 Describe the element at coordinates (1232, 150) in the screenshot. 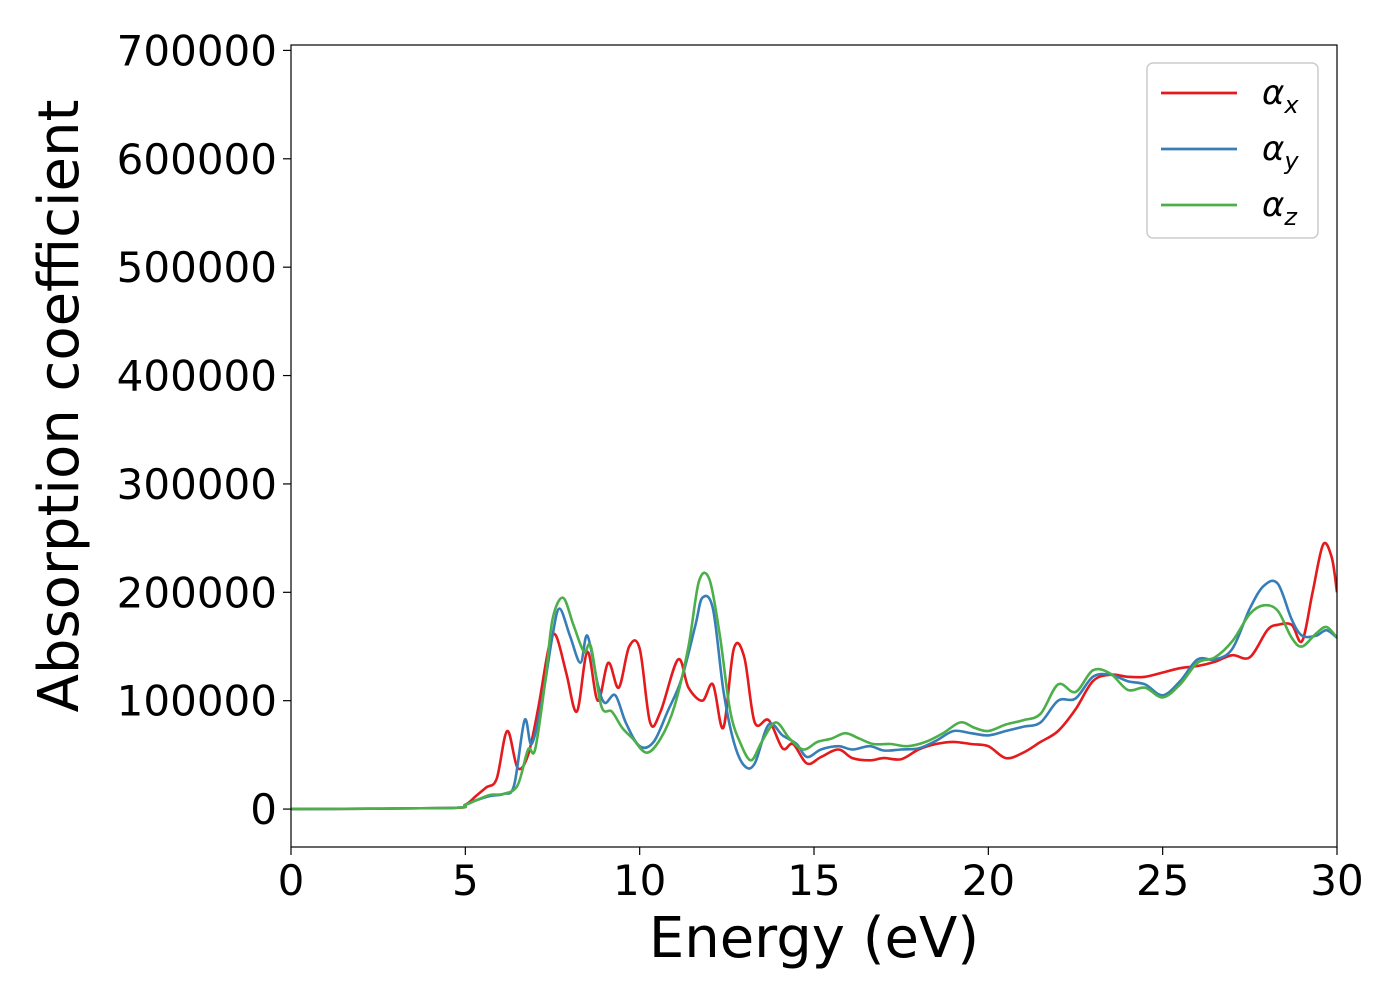

I see `legend-box` at that location.